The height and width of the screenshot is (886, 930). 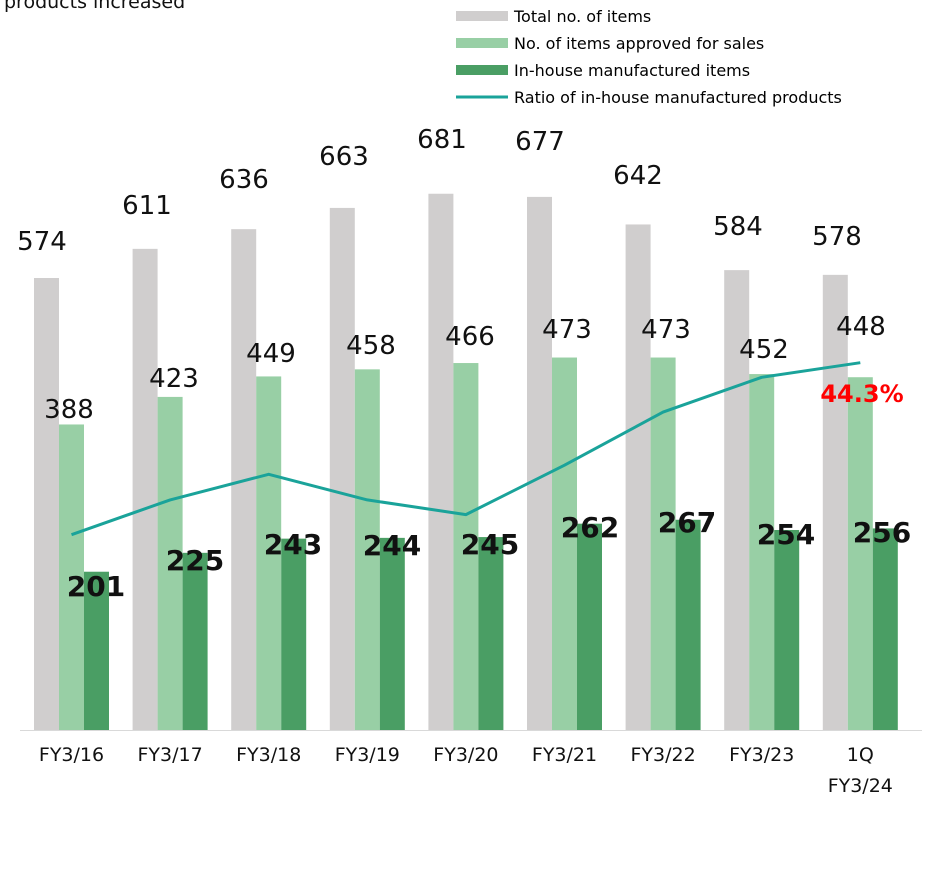 What do you see at coordinates (94, 6) in the screenshot?
I see `header-fragment: products increased` at bounding box center [94, 6].